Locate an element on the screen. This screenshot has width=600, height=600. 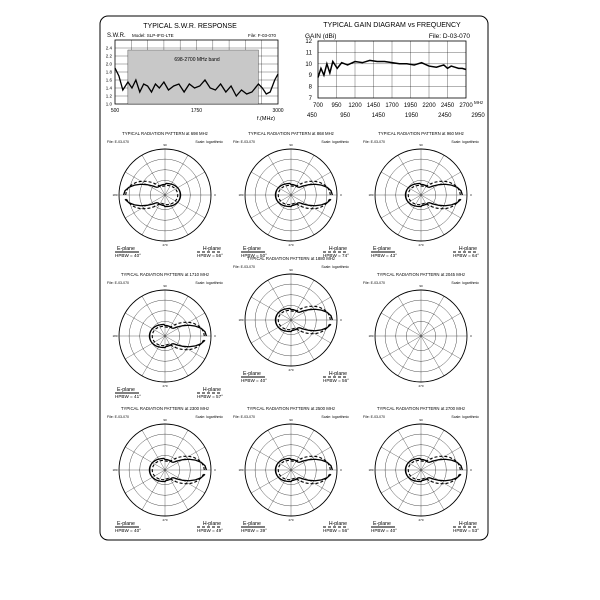
gain-x-tick-bottom: 2950 is located at coordinates (478, 116).